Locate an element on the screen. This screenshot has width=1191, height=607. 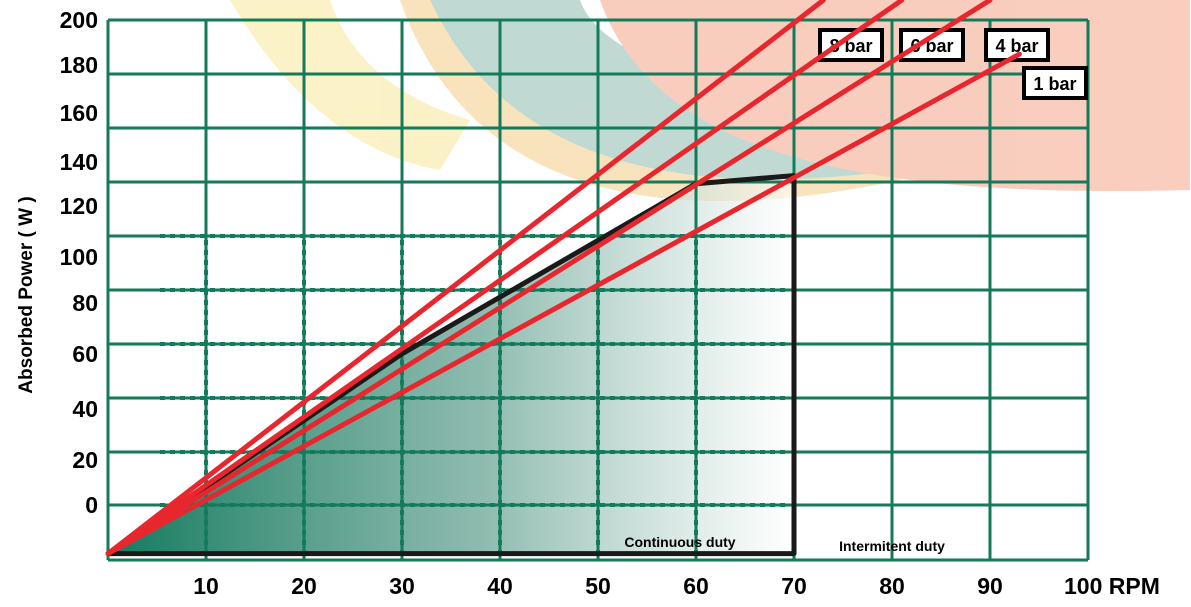
x-tick-label: 40 is located at coordinates (500, 586).